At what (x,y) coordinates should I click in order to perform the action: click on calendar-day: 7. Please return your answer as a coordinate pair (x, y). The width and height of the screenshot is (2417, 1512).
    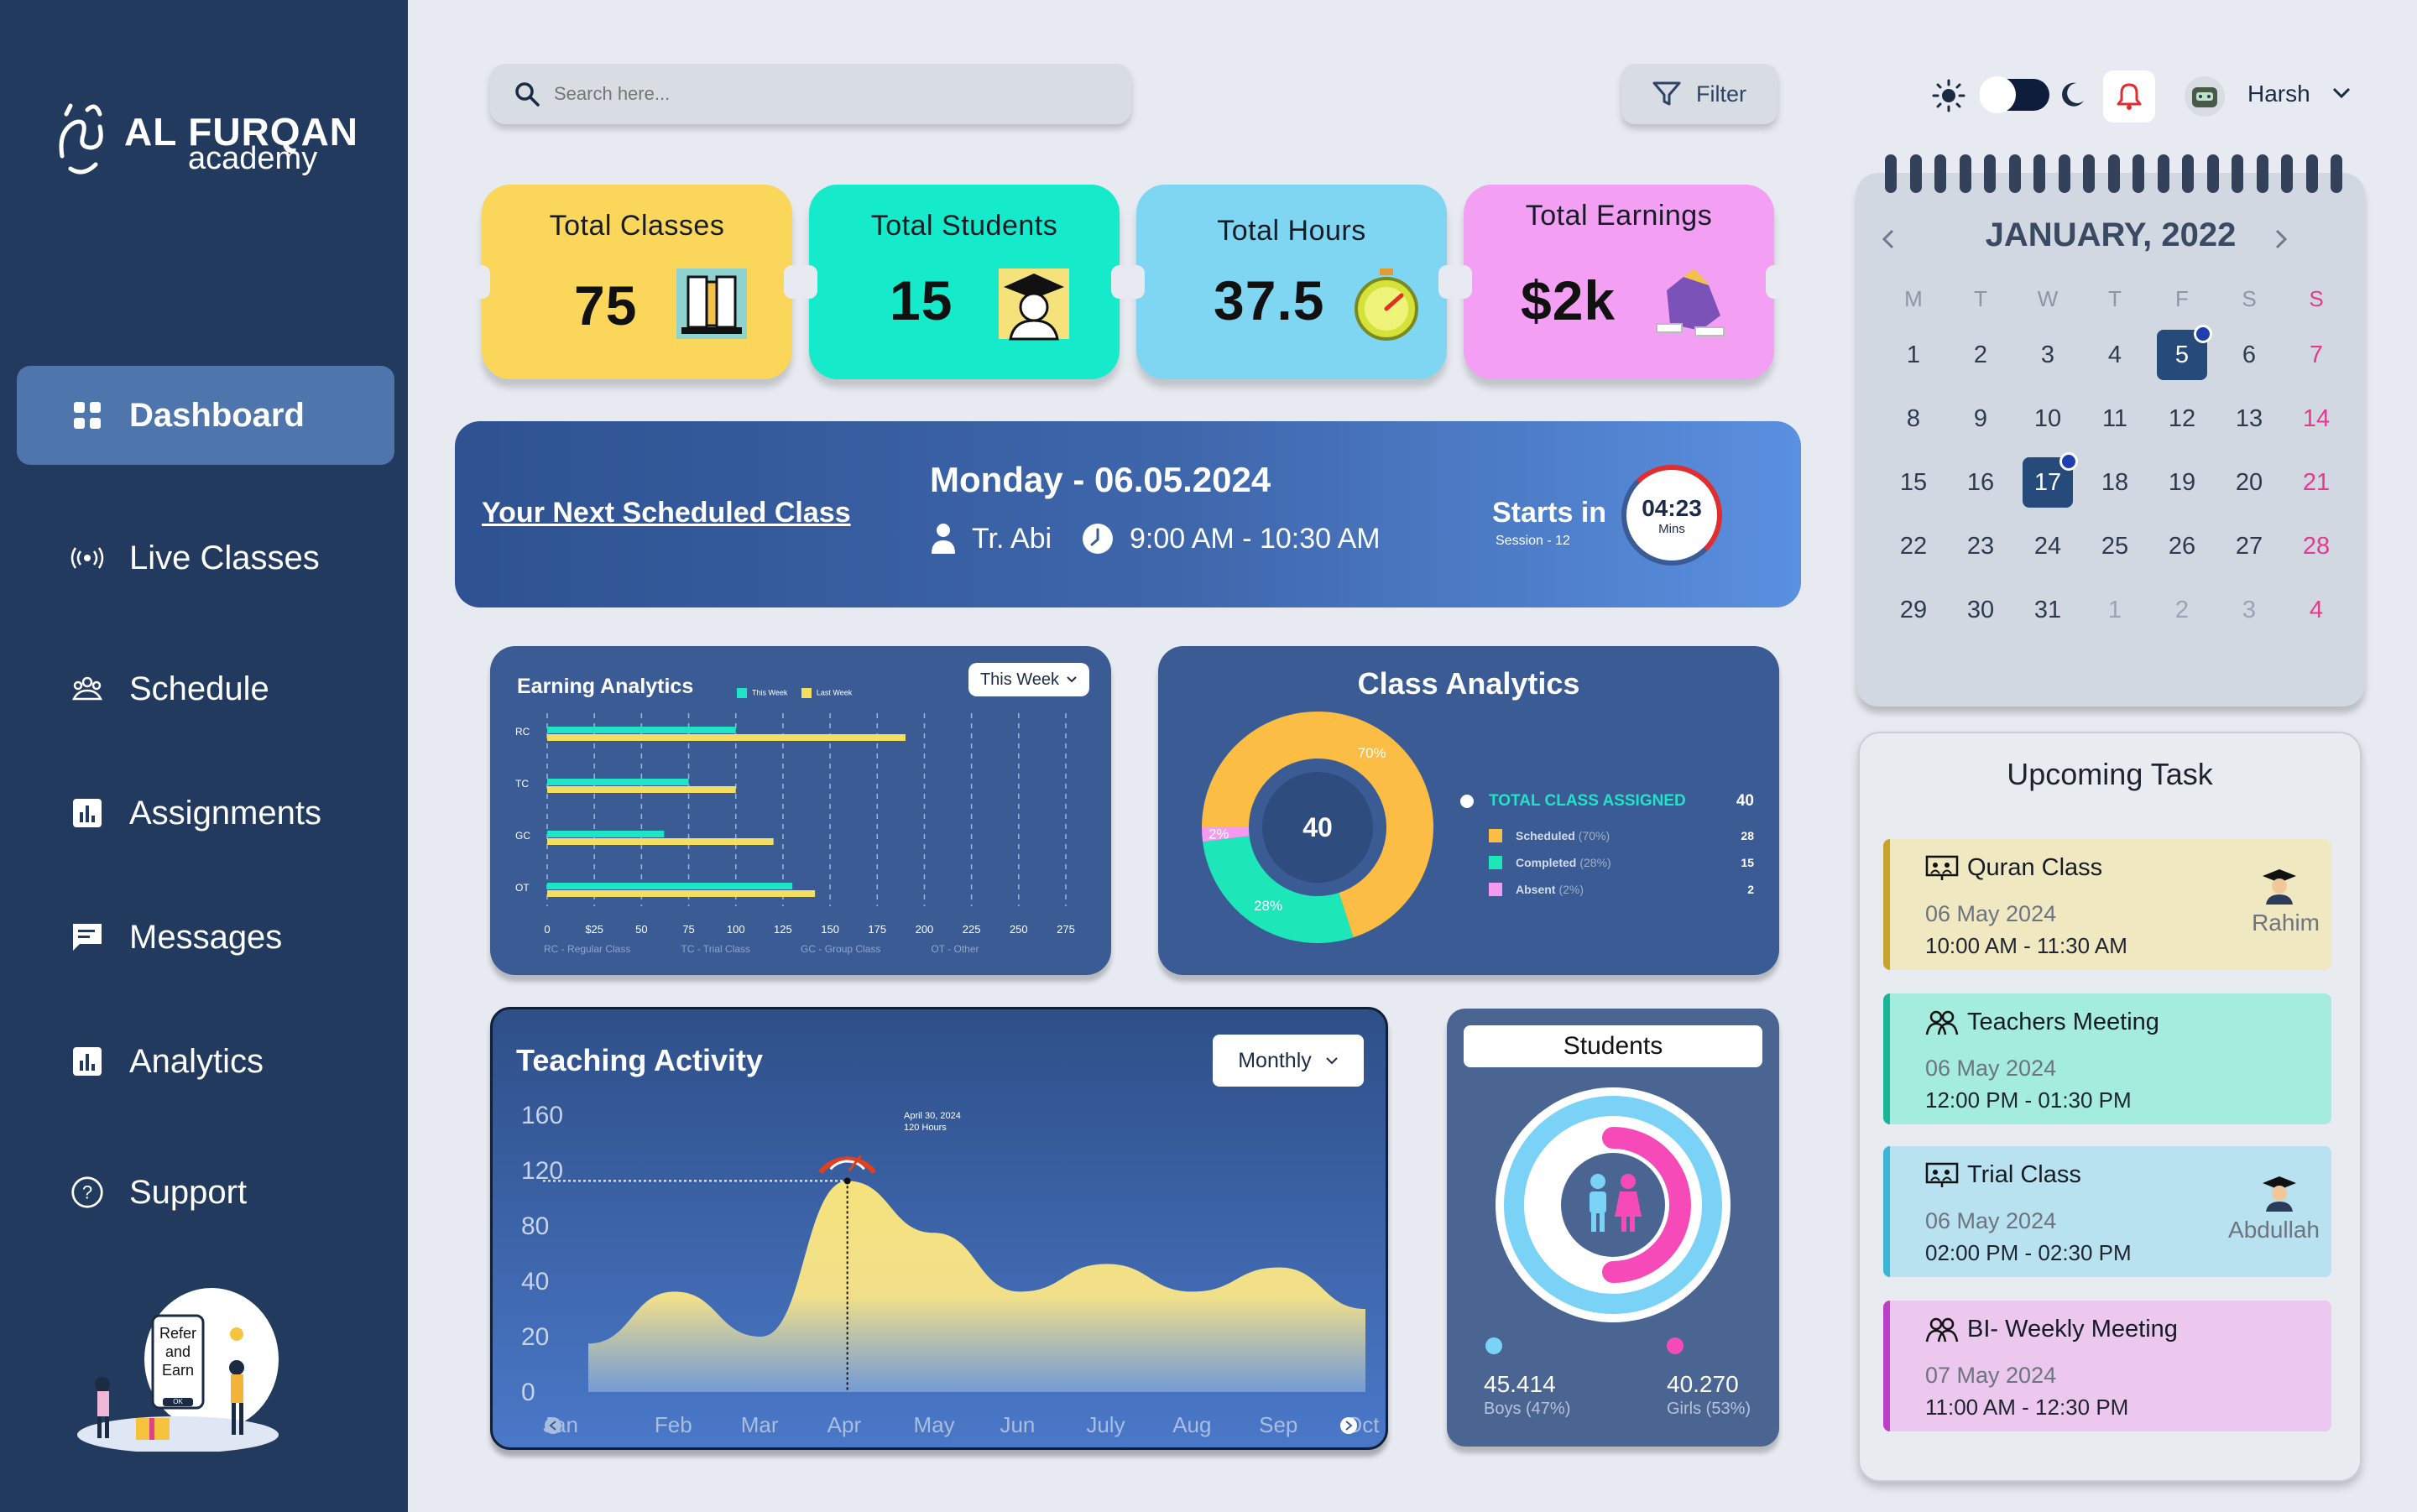
    Looking at the image, I should click on (2316, 355).